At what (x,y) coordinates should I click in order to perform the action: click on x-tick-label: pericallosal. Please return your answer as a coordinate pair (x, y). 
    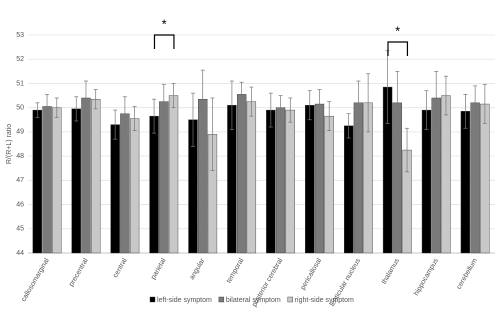
    Looking at the image, I should click on (312, 274).